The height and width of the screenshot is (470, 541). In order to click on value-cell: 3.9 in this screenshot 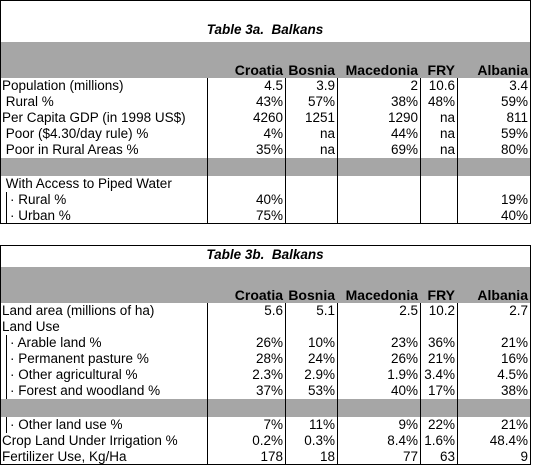, I will do `click(325, 85)`.